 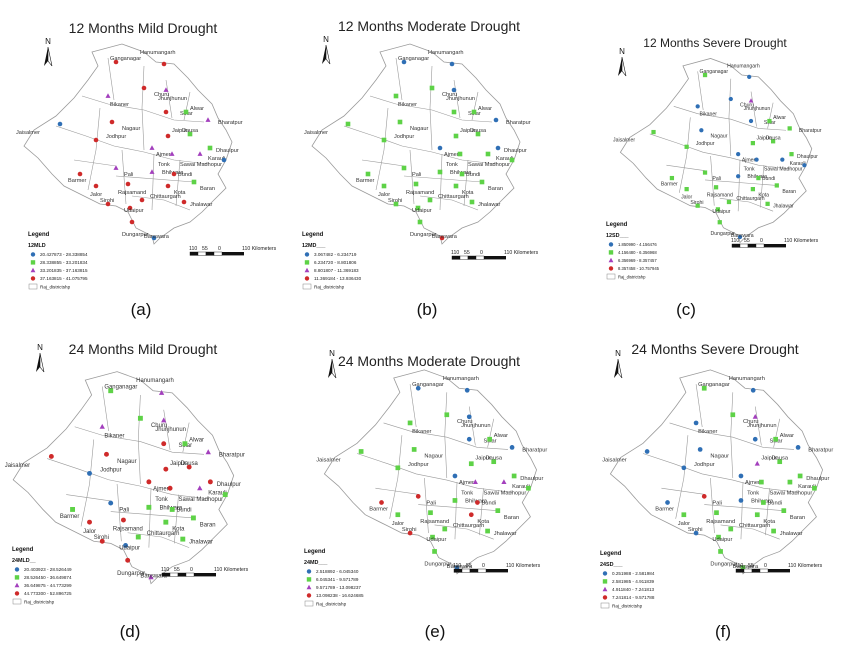 What do you see at coordinates (404, 137) in the screenshot?
I see `district-label: Jodhpur` at bounding box center [404, 137].